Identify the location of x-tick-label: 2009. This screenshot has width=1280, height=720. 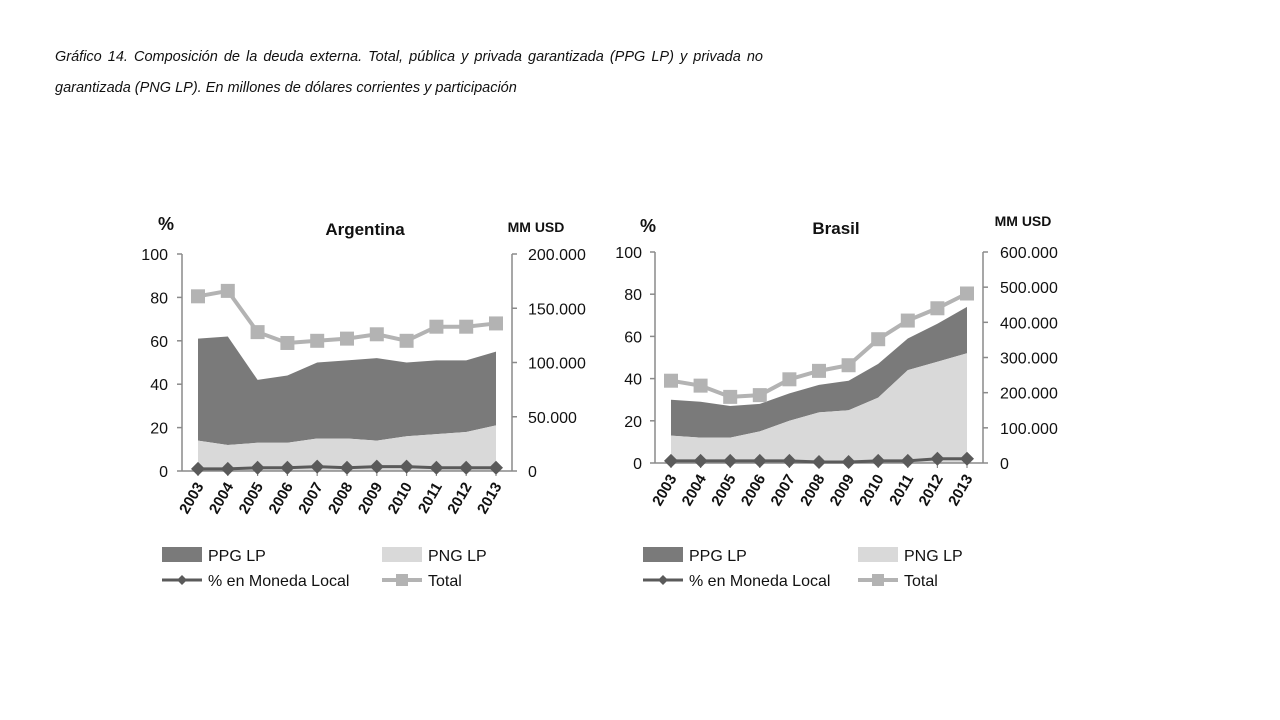
(842, 490).